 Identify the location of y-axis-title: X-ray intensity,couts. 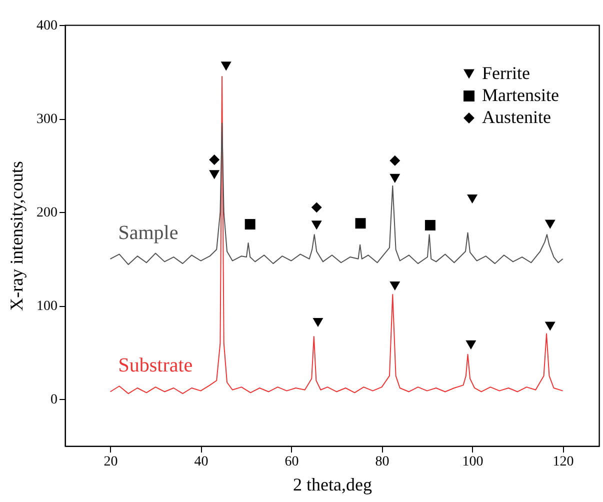
(16, 236).